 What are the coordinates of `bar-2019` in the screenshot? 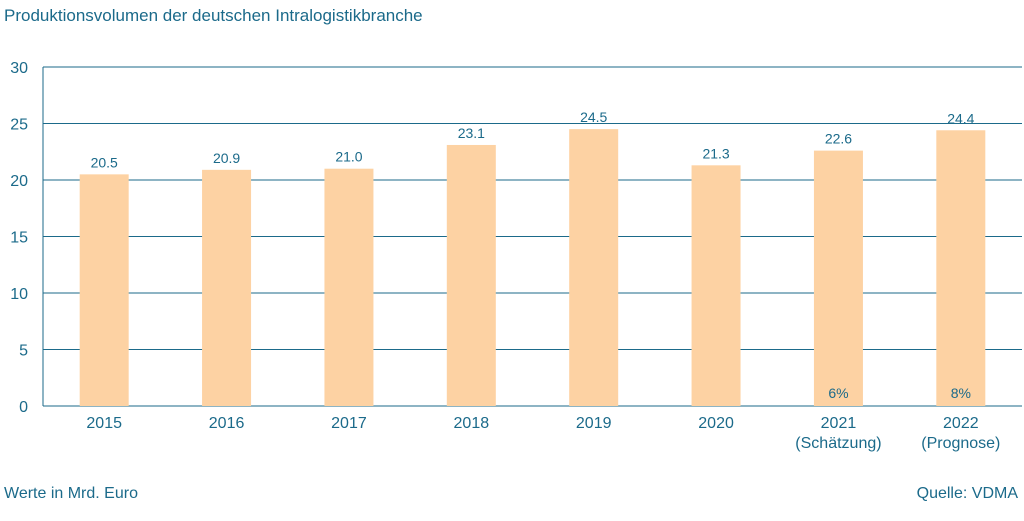 It's located at (594, 267).